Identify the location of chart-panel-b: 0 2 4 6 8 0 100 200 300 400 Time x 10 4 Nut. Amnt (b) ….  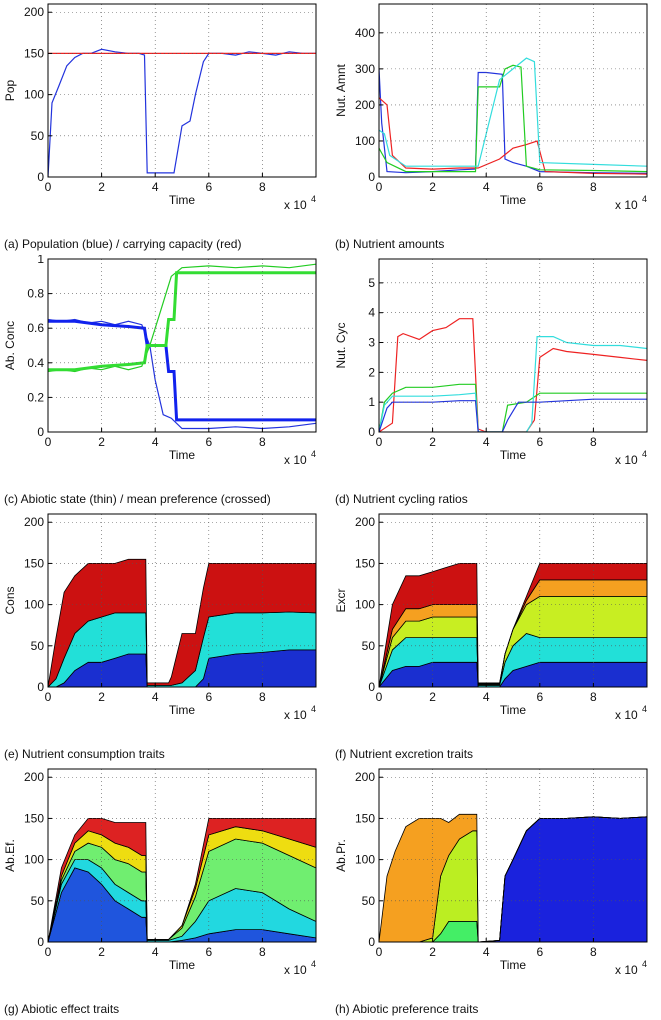
(496, 127).